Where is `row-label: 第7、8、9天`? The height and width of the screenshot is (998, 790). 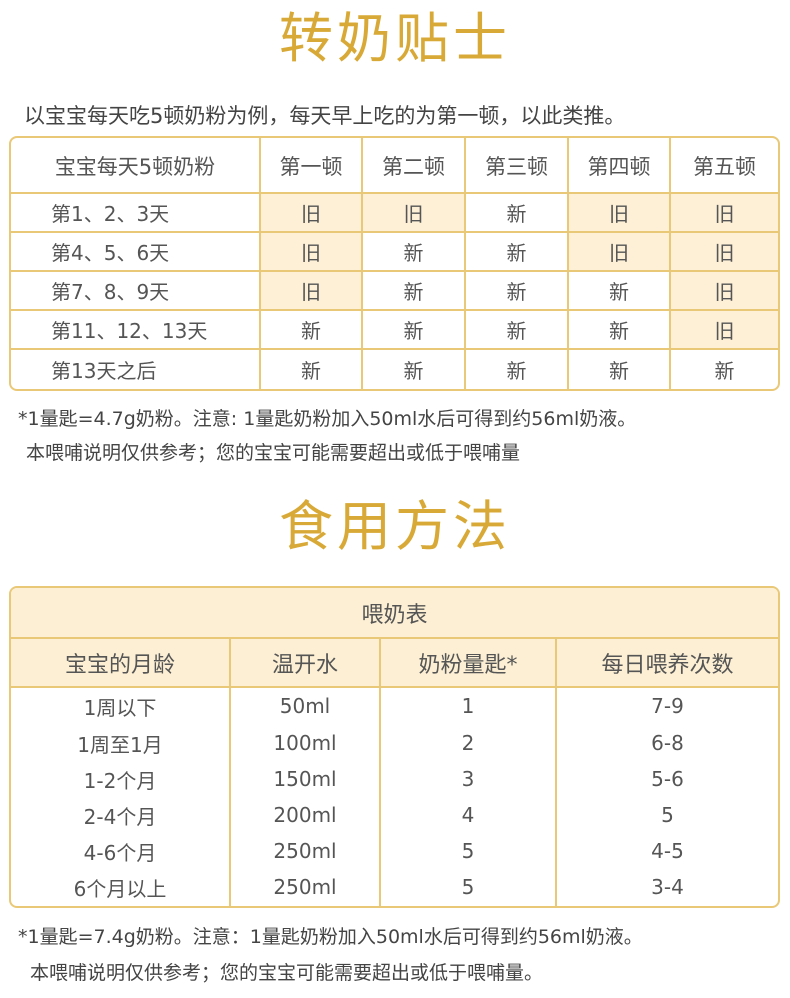
row-label: 第7、8、9天 is located at coordinates (110, 292).